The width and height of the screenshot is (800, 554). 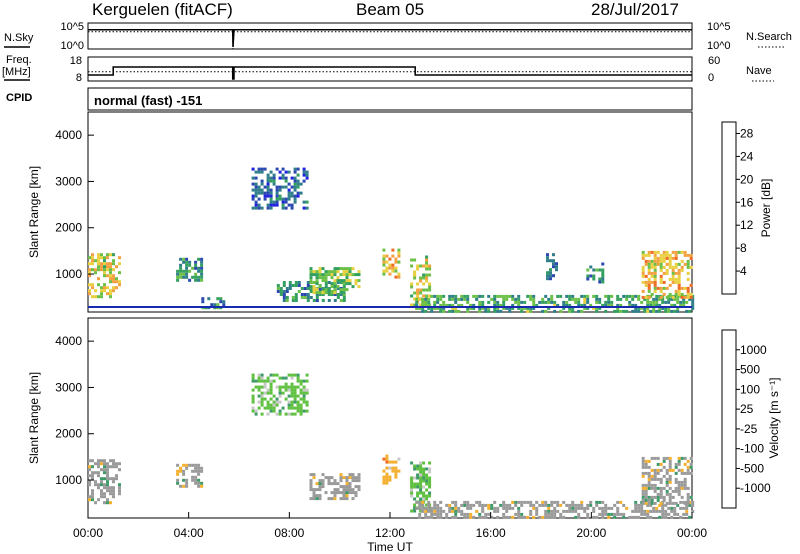 What do you see at coordinates (747, 156) in the screenshot?
I see `power-cbar-label: 24` at bounding box center [747, 156].